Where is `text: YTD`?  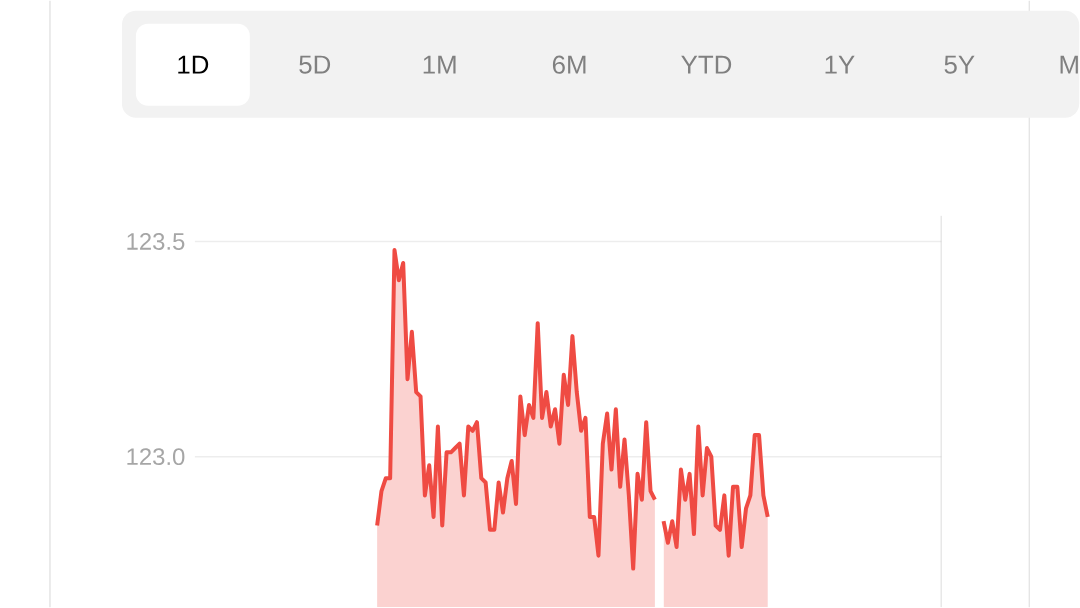
text: YTD is located at coordinates (706, 64).